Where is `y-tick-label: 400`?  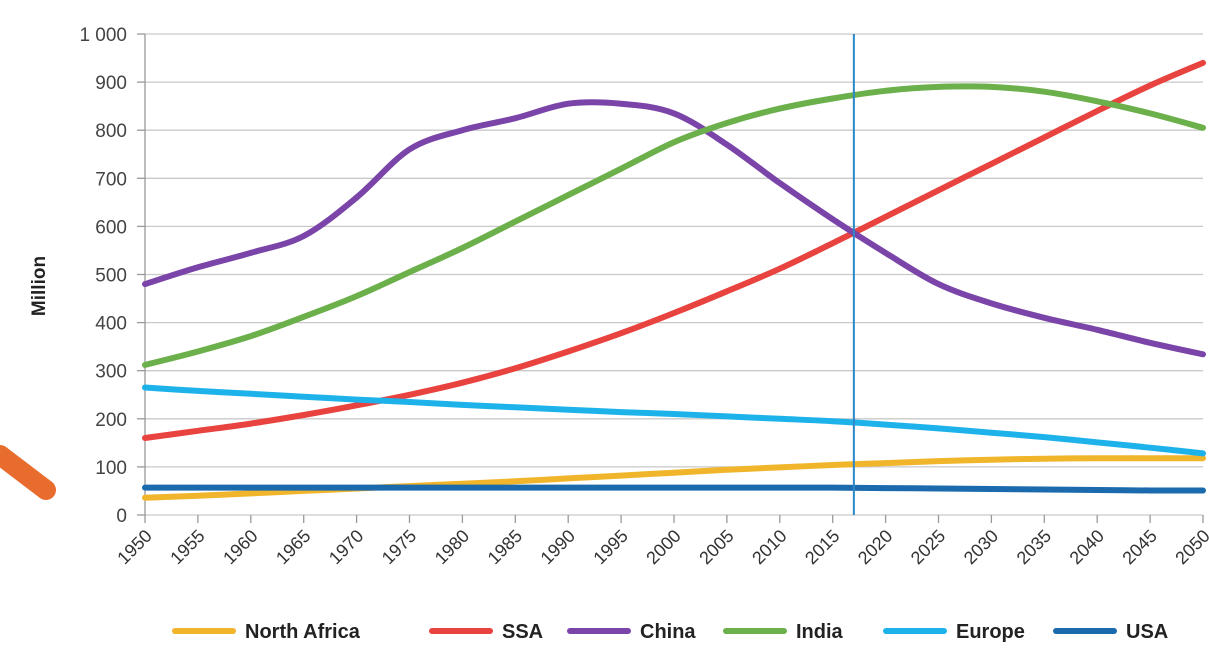 y-tick-label: 400 is located at coordinates (111, 324).